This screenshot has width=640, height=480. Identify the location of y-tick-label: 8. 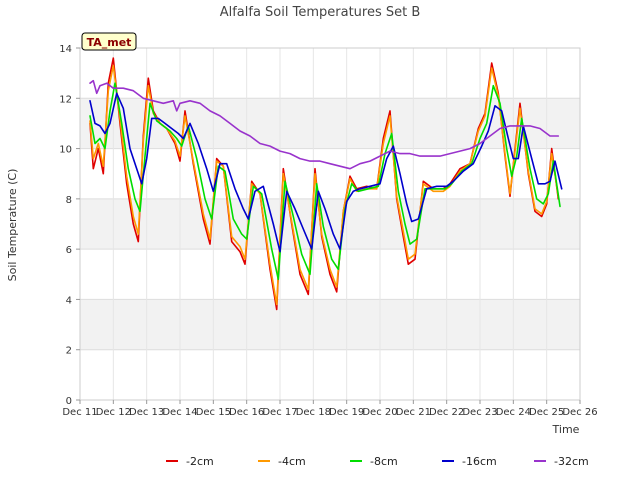
(69, 200).